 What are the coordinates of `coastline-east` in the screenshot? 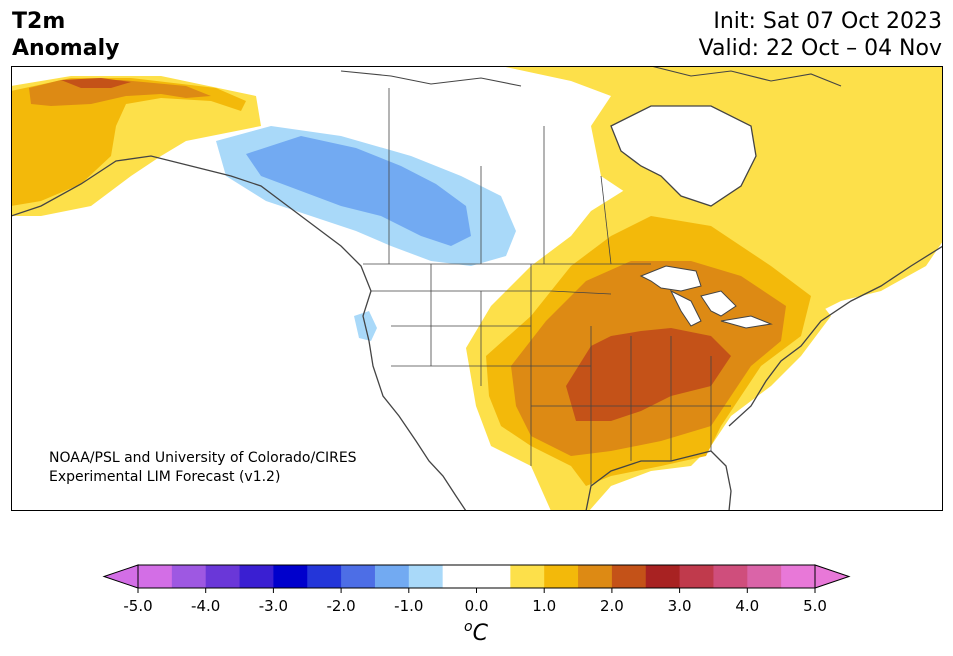 It's located at (835, 336).